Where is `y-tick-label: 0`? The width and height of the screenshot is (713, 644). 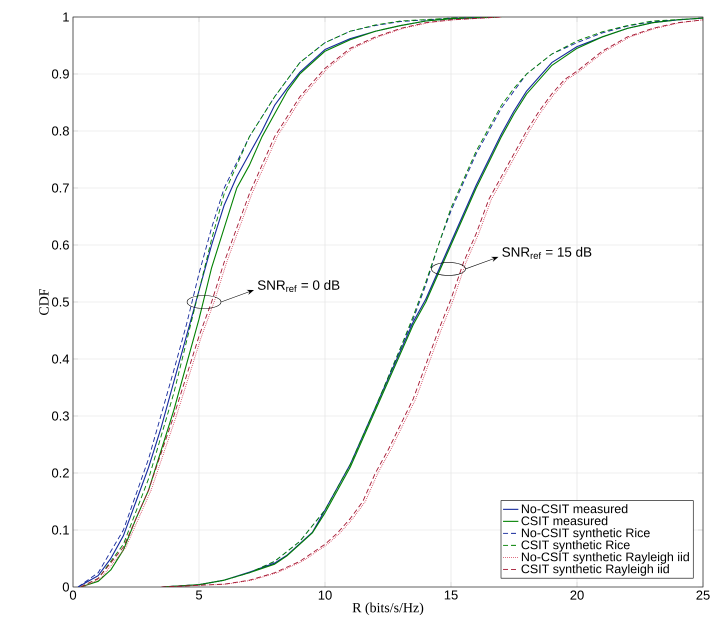 y-tick-label: 0 is located at coordinates (65, 587).